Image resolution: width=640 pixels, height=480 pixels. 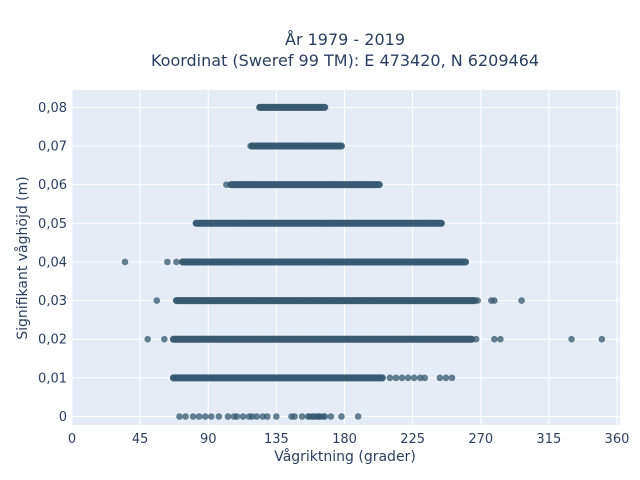 I want to click on x-tick-label: 0, so click(x=72, y=439).